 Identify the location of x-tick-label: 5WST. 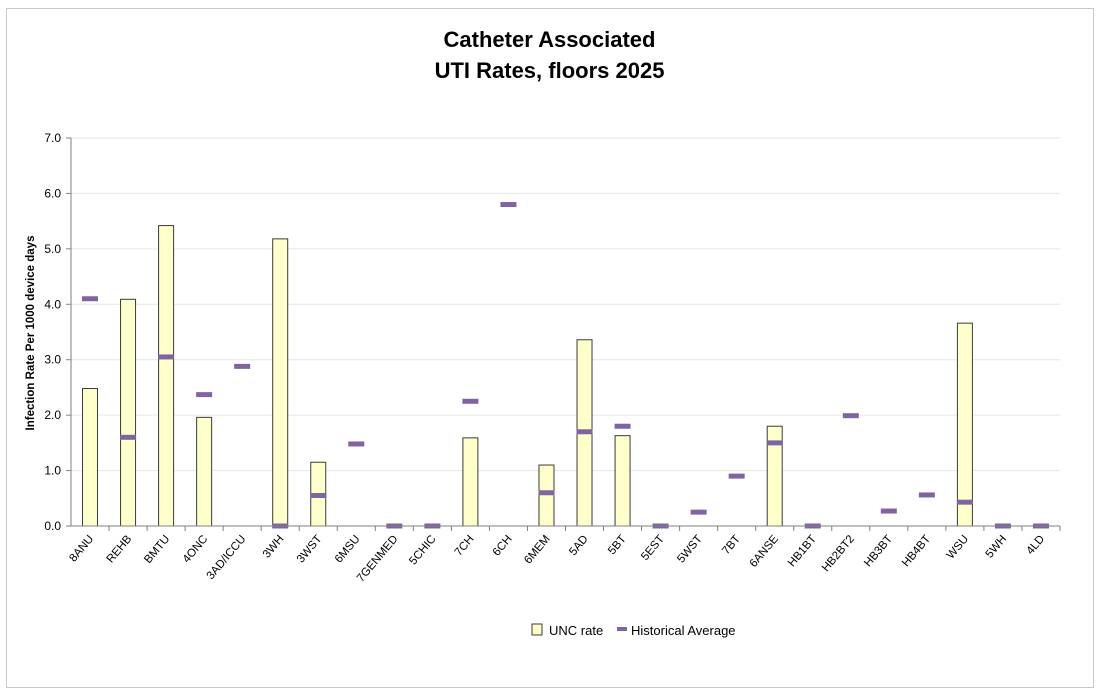
(690, 549).